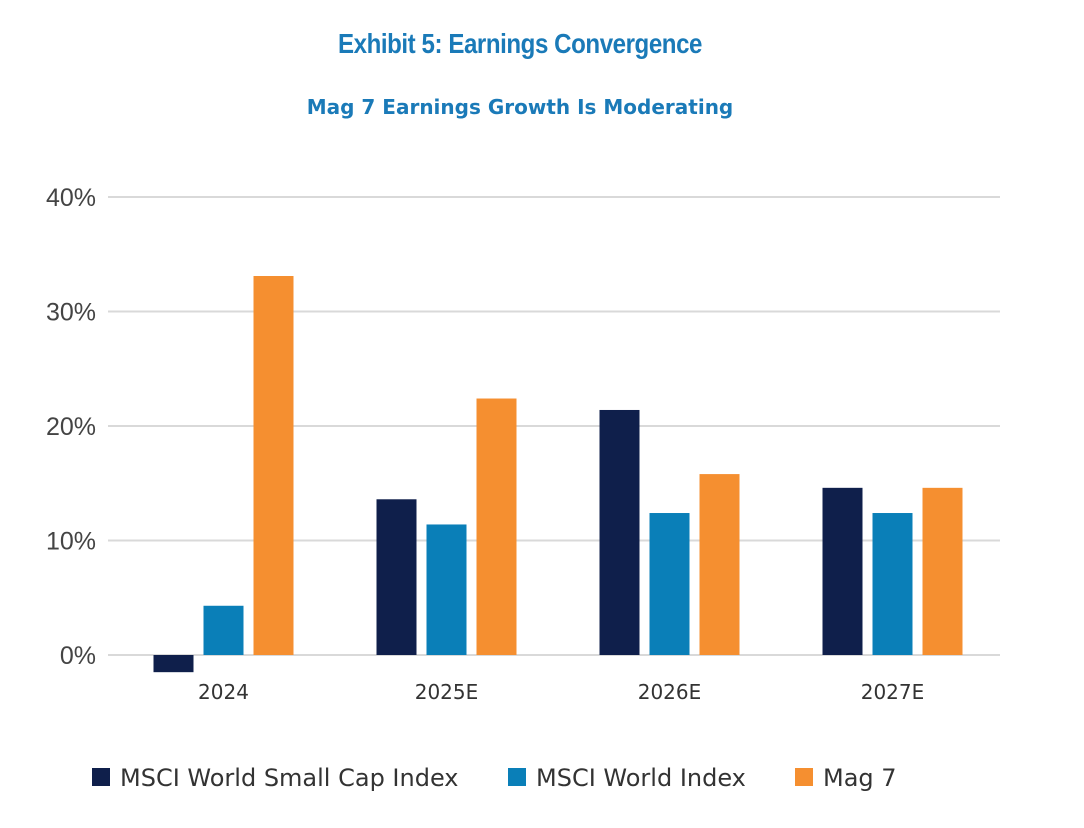  What do you see at coordinates (860, 778) in the screenshot?
I see `legend-label-mag7: Mag 7` at bounding box center [860, 778].